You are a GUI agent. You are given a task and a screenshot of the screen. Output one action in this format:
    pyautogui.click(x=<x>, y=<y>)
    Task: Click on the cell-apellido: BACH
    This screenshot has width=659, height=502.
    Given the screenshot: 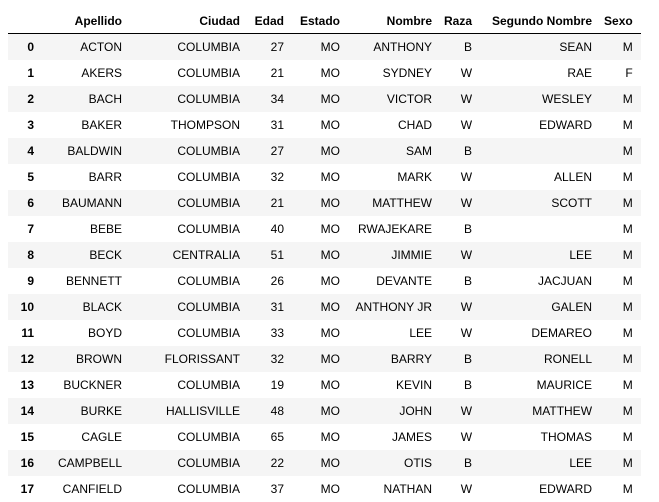 What is the action you would take?
    pyautogui.click(x=105, y=98)
    